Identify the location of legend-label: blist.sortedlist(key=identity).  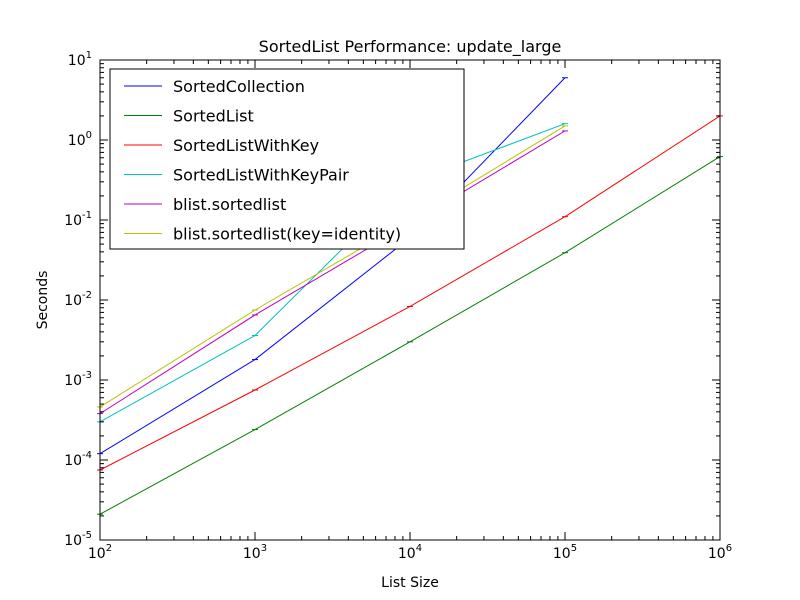
(287, 234).